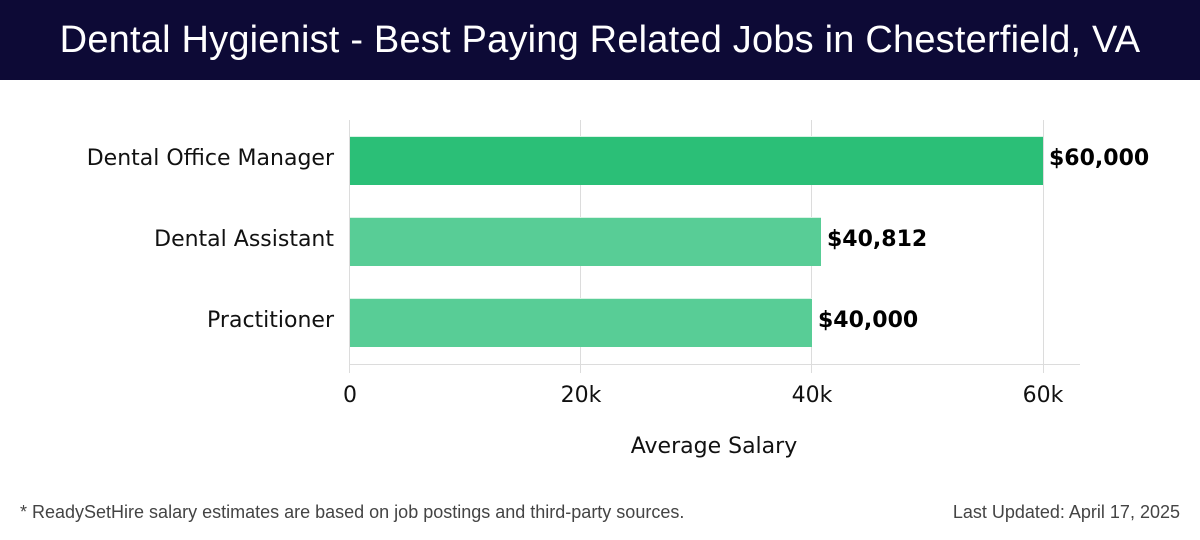 This screenshot has width=1200, height=540. What do you see at coordinates (585, 241) in the screenshot?
I see `bar-dental-assistant` at bounding box center [585, 241].